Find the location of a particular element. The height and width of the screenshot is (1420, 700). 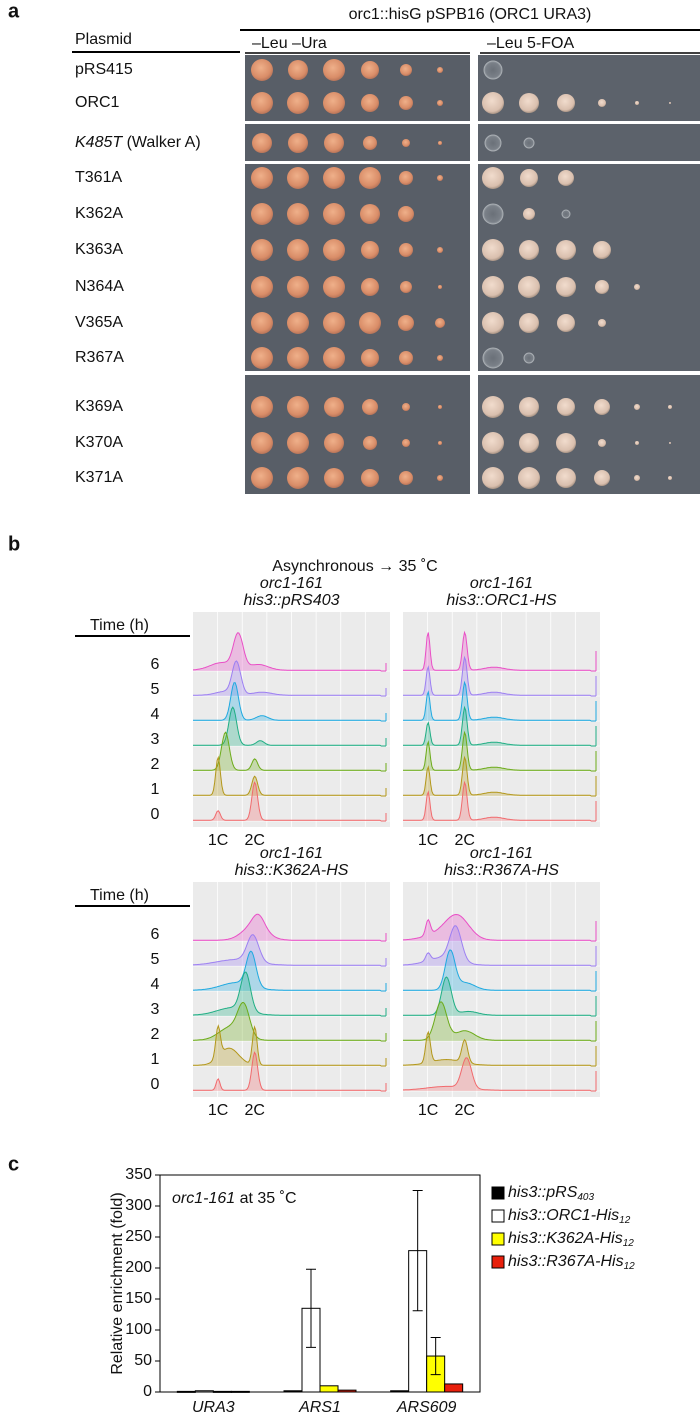

plasmid-label: V365A is located at coordinates (99, 322).